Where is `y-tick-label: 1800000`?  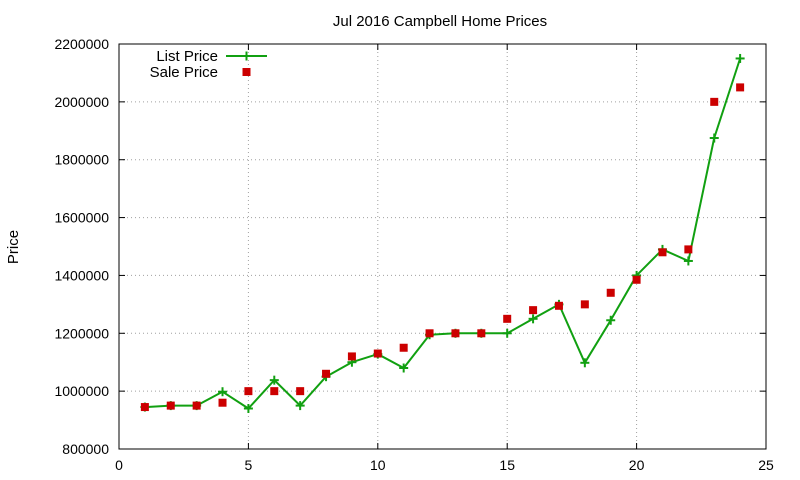 y-tick-label: 1800000 is located at coordinates (81, 160).